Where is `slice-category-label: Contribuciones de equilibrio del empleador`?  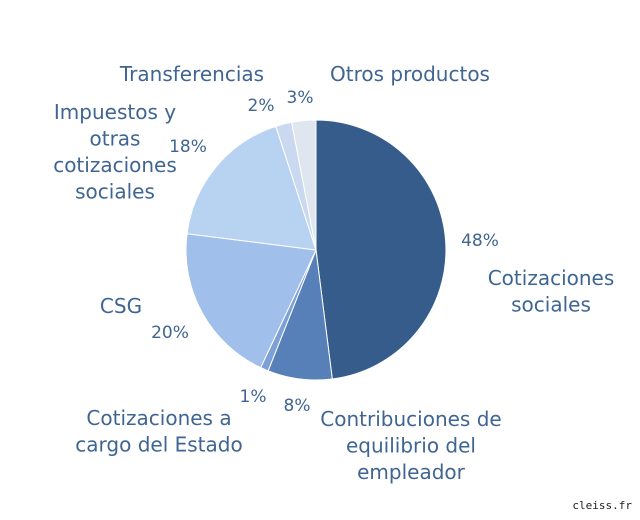 slice-category-label: Contribuciones de equilibrio del empleador is located at coordinates (410, 445).